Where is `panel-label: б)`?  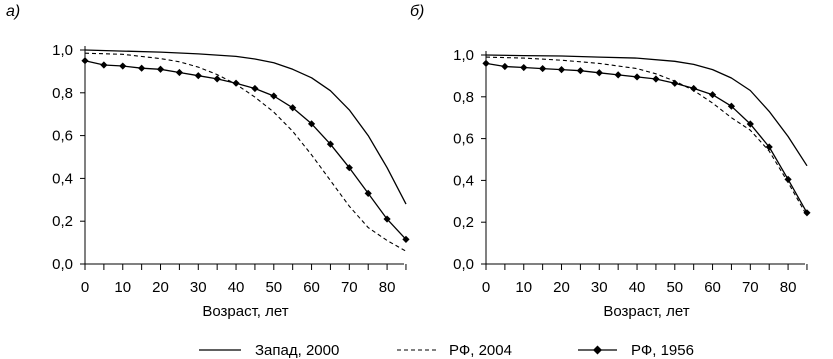
panel-label: б) is located at coordinates (417, 11).